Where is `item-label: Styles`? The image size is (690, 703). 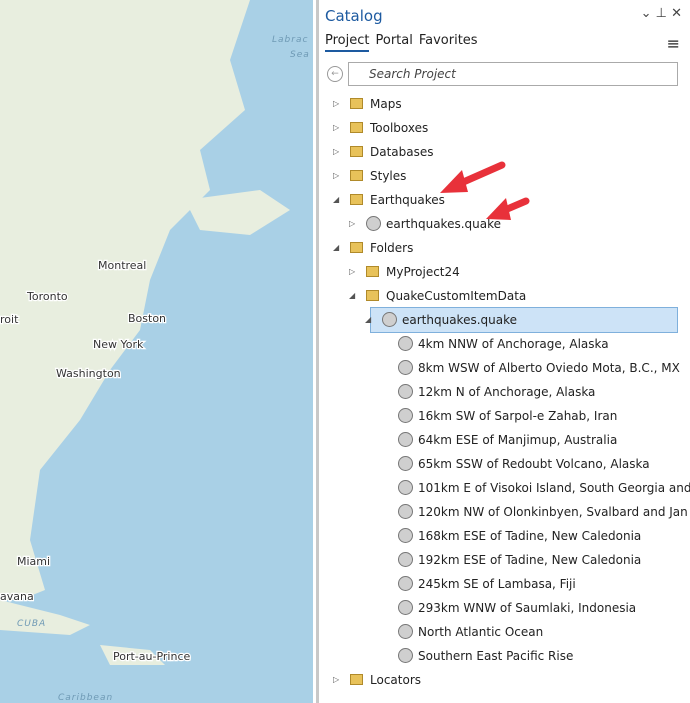
item-label: Styles is located at coordinates (388, 176).